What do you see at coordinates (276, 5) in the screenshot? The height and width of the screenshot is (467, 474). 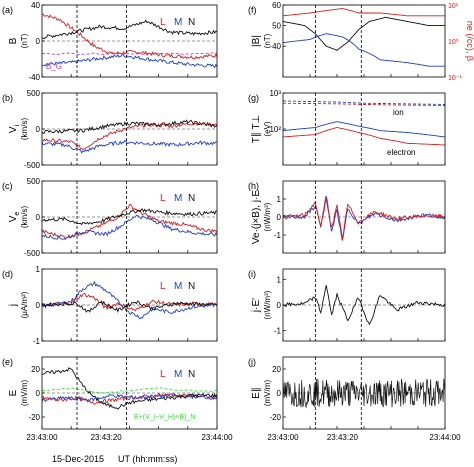 I see `ytick-label: 60` at bounding box center [276, 5].